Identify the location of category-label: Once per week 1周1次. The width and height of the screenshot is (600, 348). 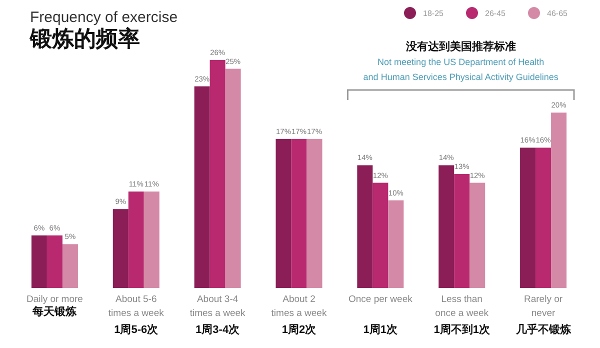
(380, 315).